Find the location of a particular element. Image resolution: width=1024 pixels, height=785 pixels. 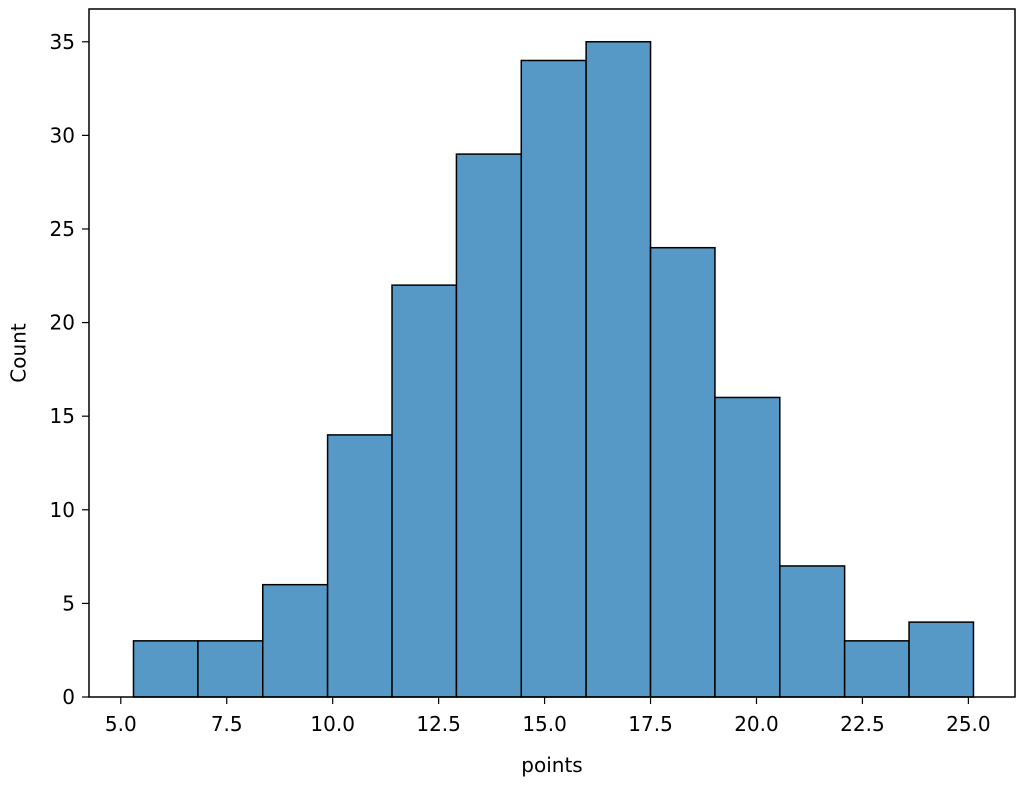

y-axis-title: Count is located at coordinates (19, 353).